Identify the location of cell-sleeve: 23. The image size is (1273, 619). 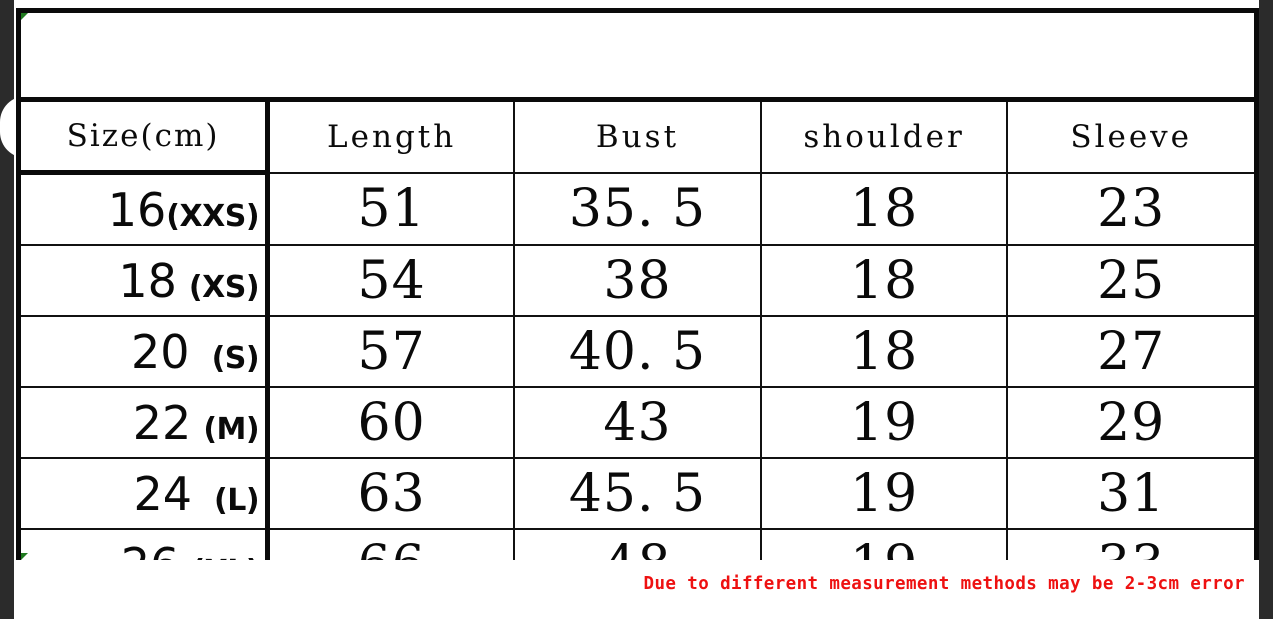
(1130, 209).